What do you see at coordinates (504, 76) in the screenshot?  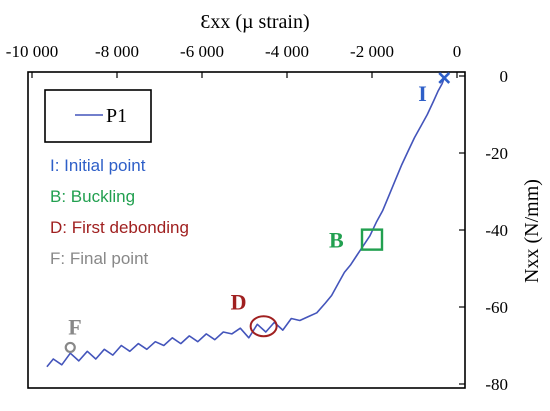 I see `y-tick-label: 0` at bounding box center [504, 76].